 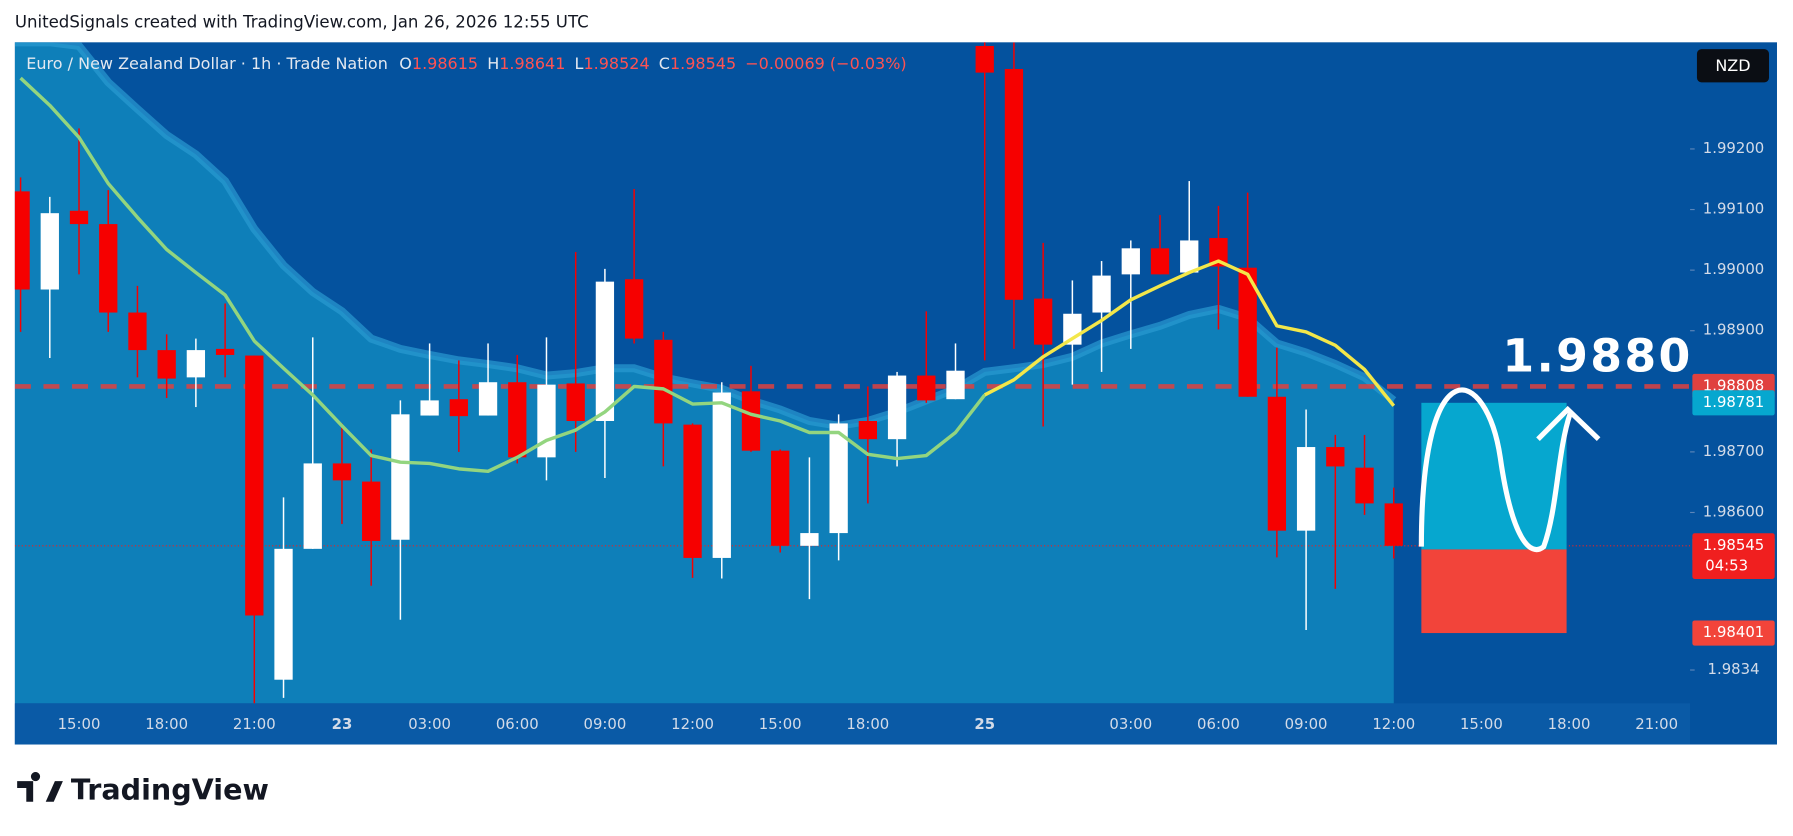 What do you see at coordinates (1495, 470) in the screenshot?
I see `projection-curve` at bounding box center [1495, 470].